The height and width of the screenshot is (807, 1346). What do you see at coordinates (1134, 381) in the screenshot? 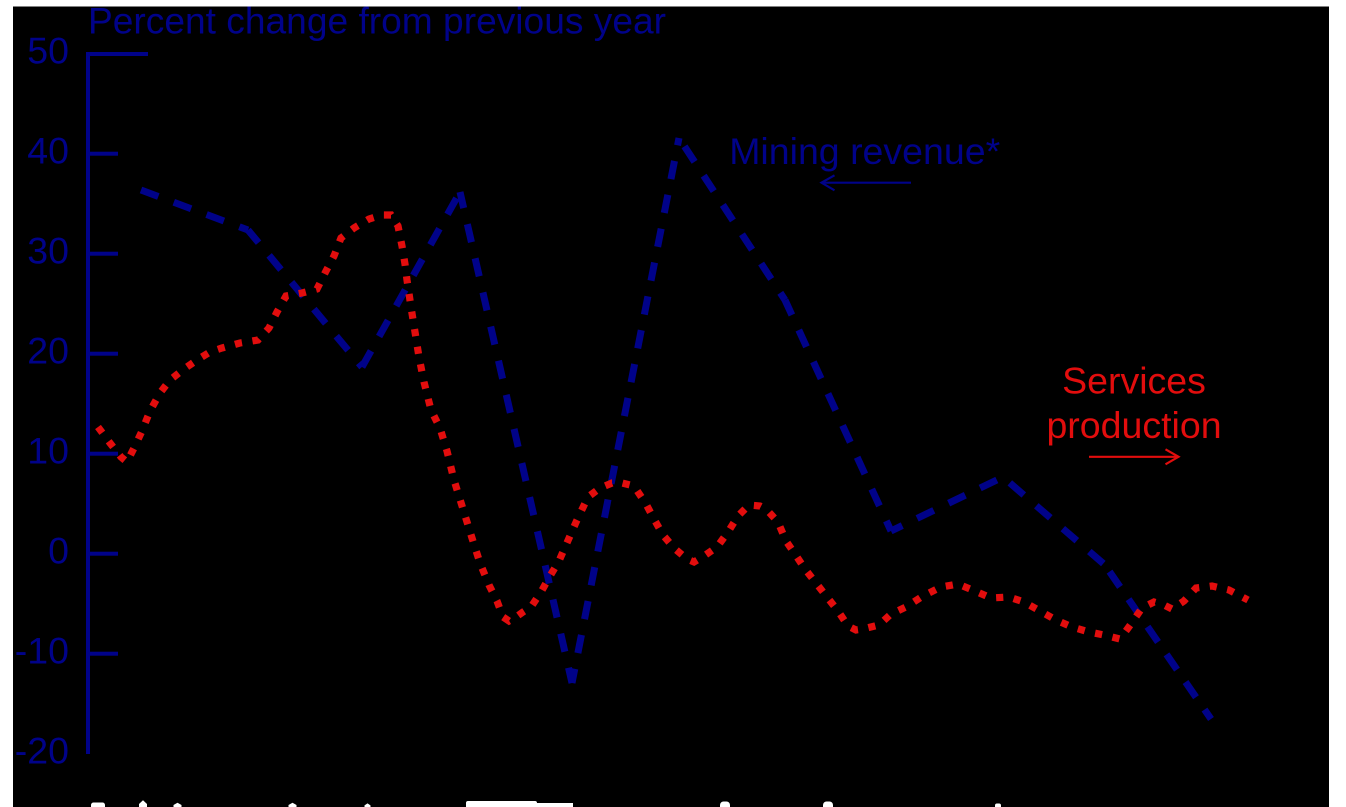
I see `svg-text: Services` at bounding box center [1134, 381].